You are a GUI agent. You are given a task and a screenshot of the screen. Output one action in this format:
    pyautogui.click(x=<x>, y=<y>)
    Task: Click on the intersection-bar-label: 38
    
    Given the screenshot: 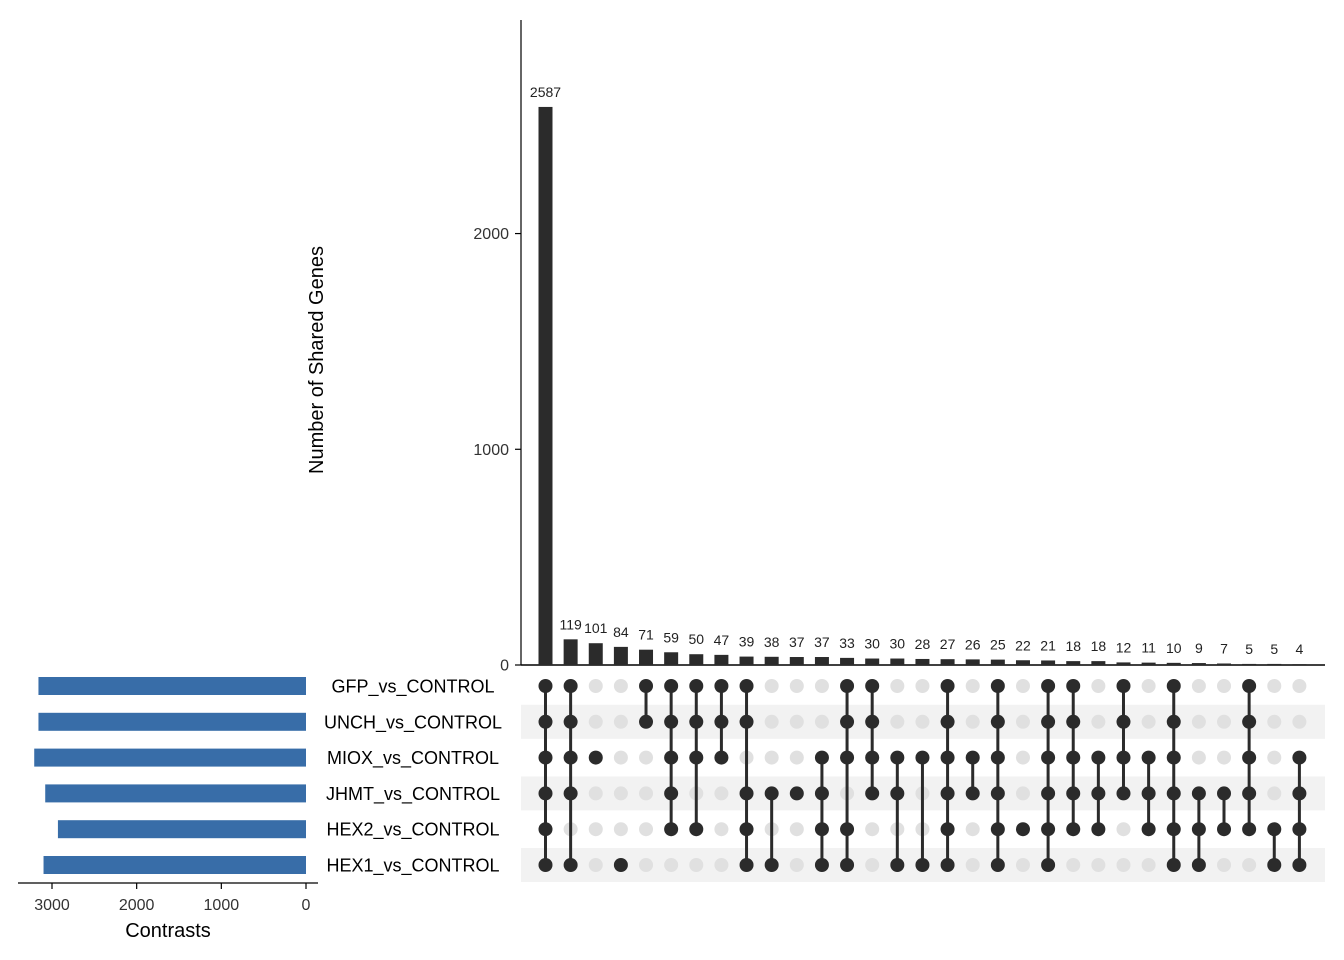 What is the action you would take?
    pyautogui.click(x=772, y=642)
    